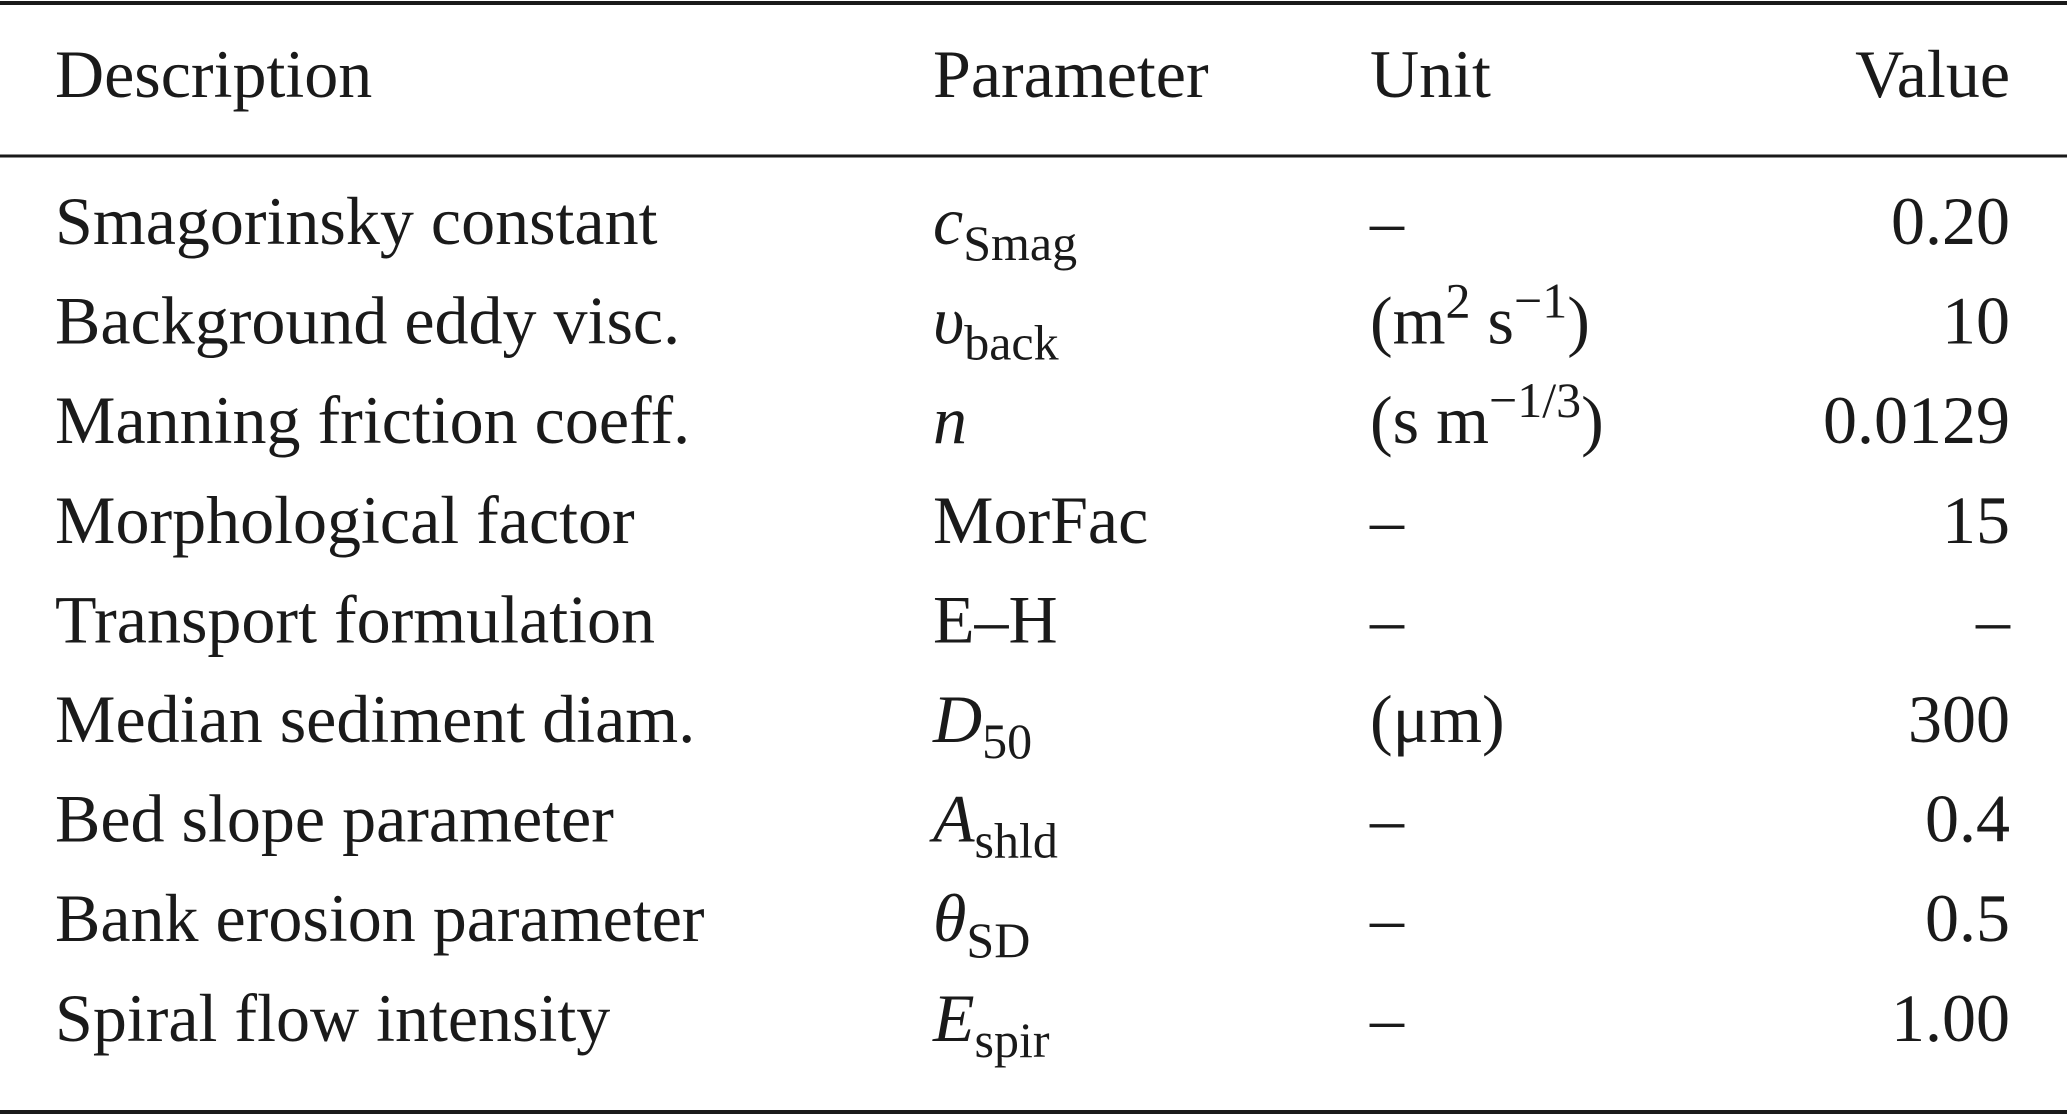 The image size is (2067, 1116). What do you see at coordinates (380, 918) in the screenshot?
I see `description-cell: Bank erosion parameter` at bounding box center [380, 918].